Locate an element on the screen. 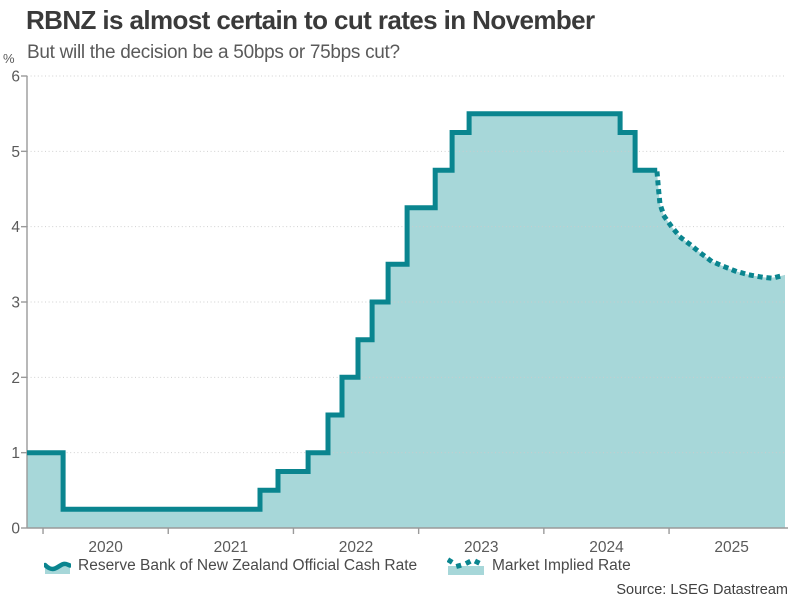  solid-line-swatch-icon is located at coordinates (57, 567).